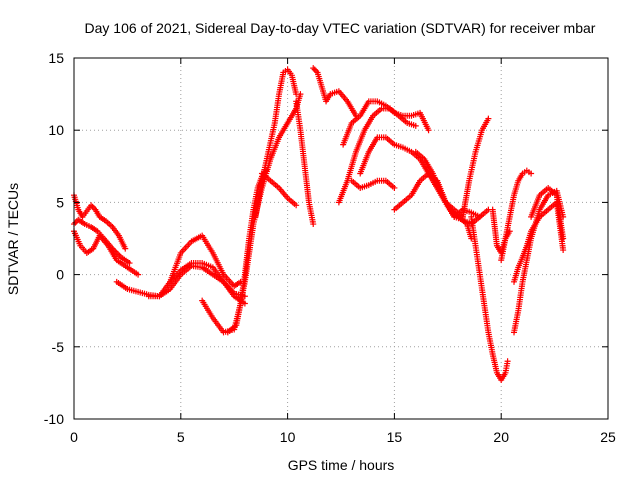 This screenshot has width=640, height=480. Describe the element at coordinates (288, 437) in the screenshot. I see `x-tick-label: 10` at that location.